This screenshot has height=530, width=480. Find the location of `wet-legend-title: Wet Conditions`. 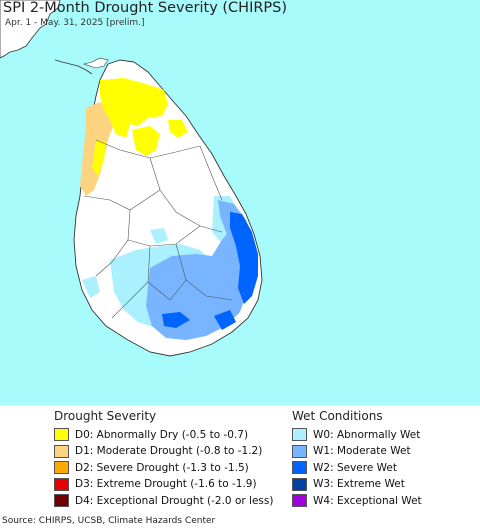

wet-legend-title: Wet Conditions is located at coordinates (337, 416).